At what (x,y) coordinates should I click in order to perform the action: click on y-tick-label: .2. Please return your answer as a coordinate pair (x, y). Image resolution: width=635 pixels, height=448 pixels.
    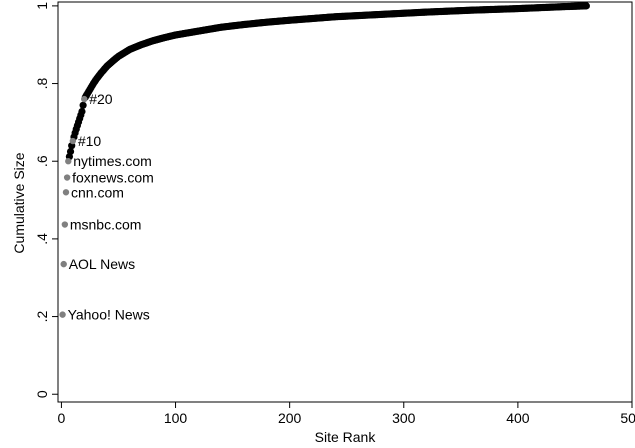
    Looking at the image, I should click on (42, 317).